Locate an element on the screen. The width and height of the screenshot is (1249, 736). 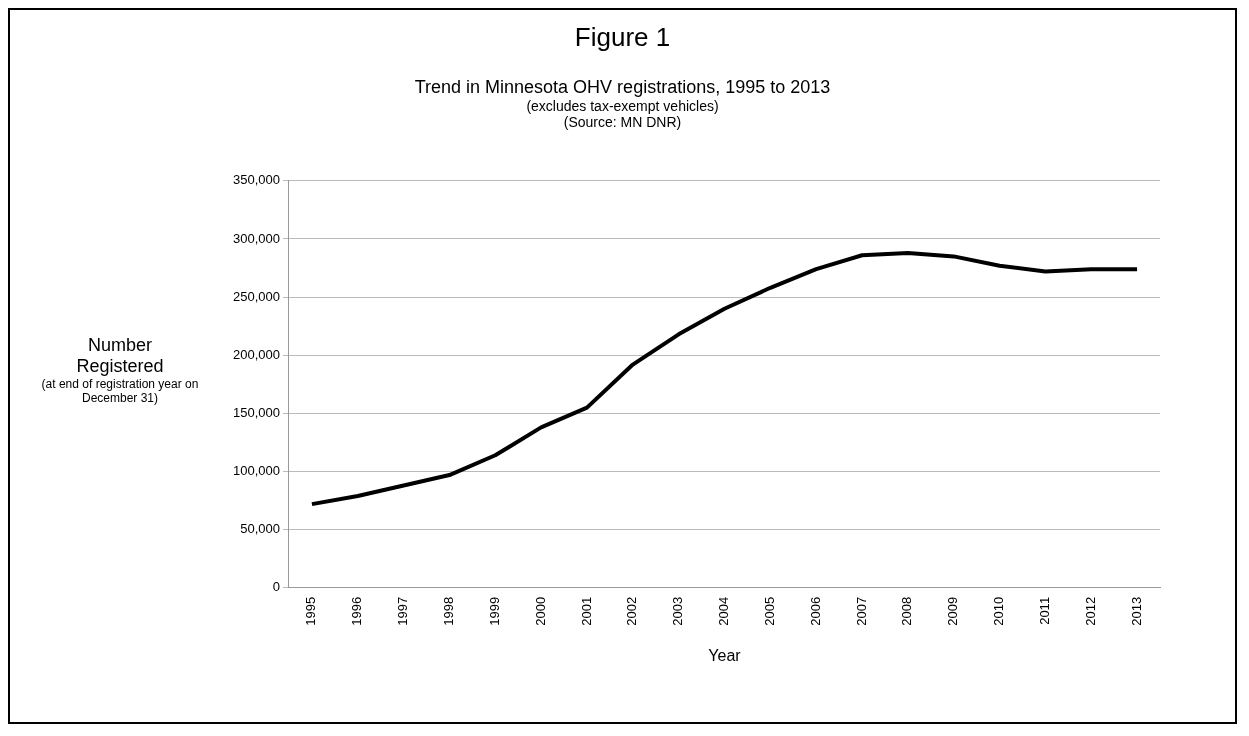
x-tick-label: 2000 is located at coordinates (540, 611).